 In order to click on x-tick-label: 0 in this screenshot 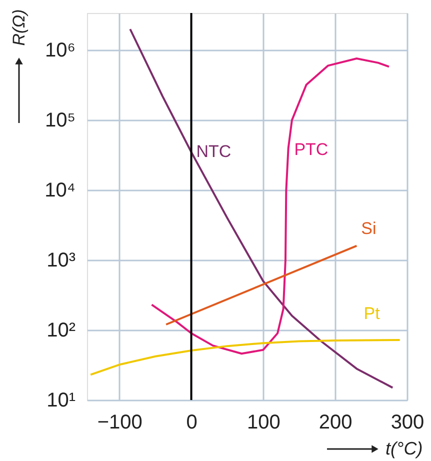, I will do `click(192, 423)`.